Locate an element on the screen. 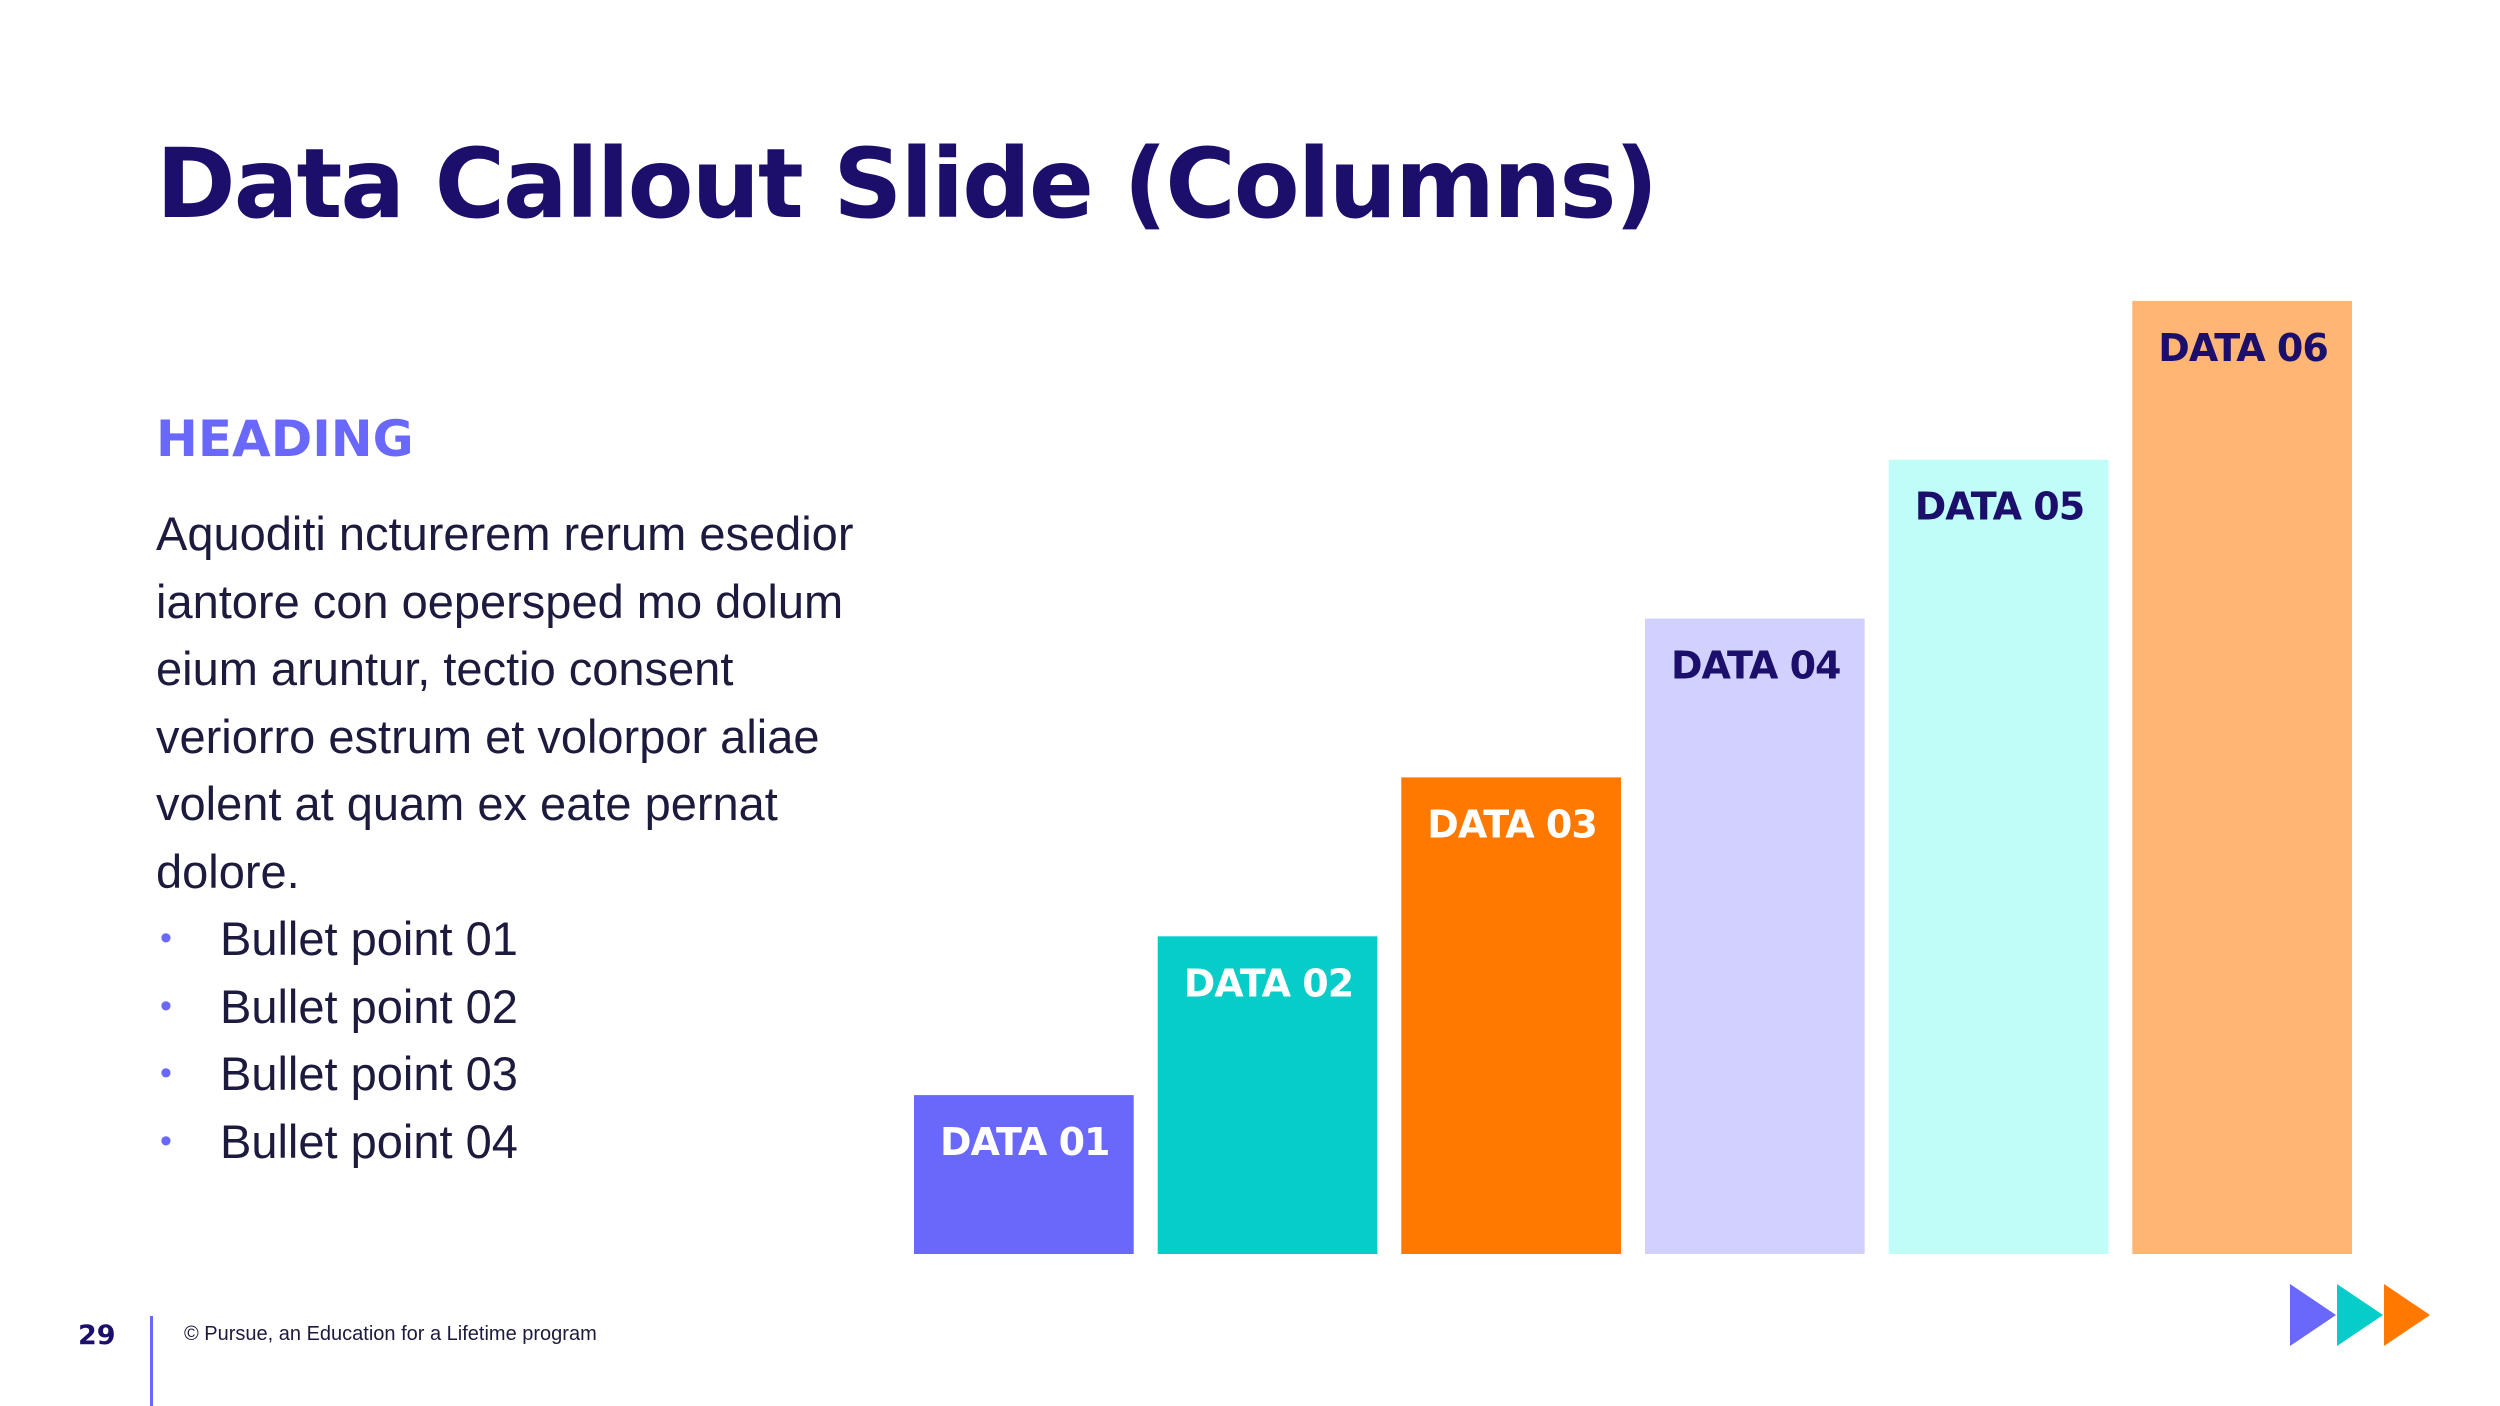 The width and height of the screenshot is (2500, 1406). bullet-text: Bullet point 01 is located at coordinates (369, 938).